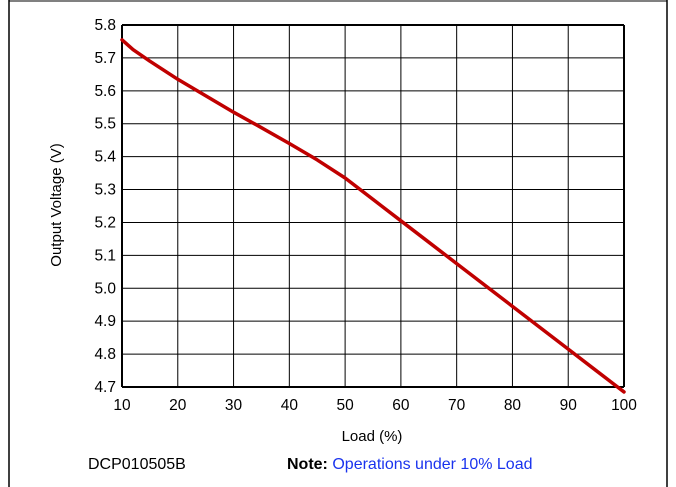  I want to click on x-tick-label: 80, so click(513, 405).